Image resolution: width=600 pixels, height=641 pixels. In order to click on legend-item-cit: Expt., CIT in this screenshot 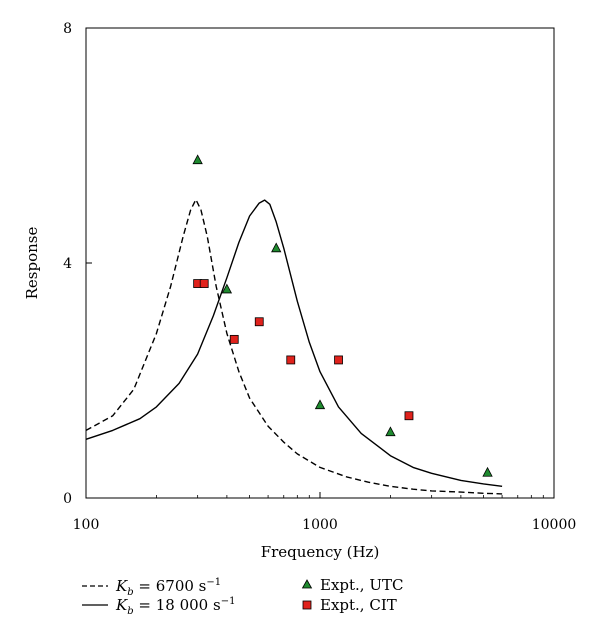, I will do `click(349, 605)`.